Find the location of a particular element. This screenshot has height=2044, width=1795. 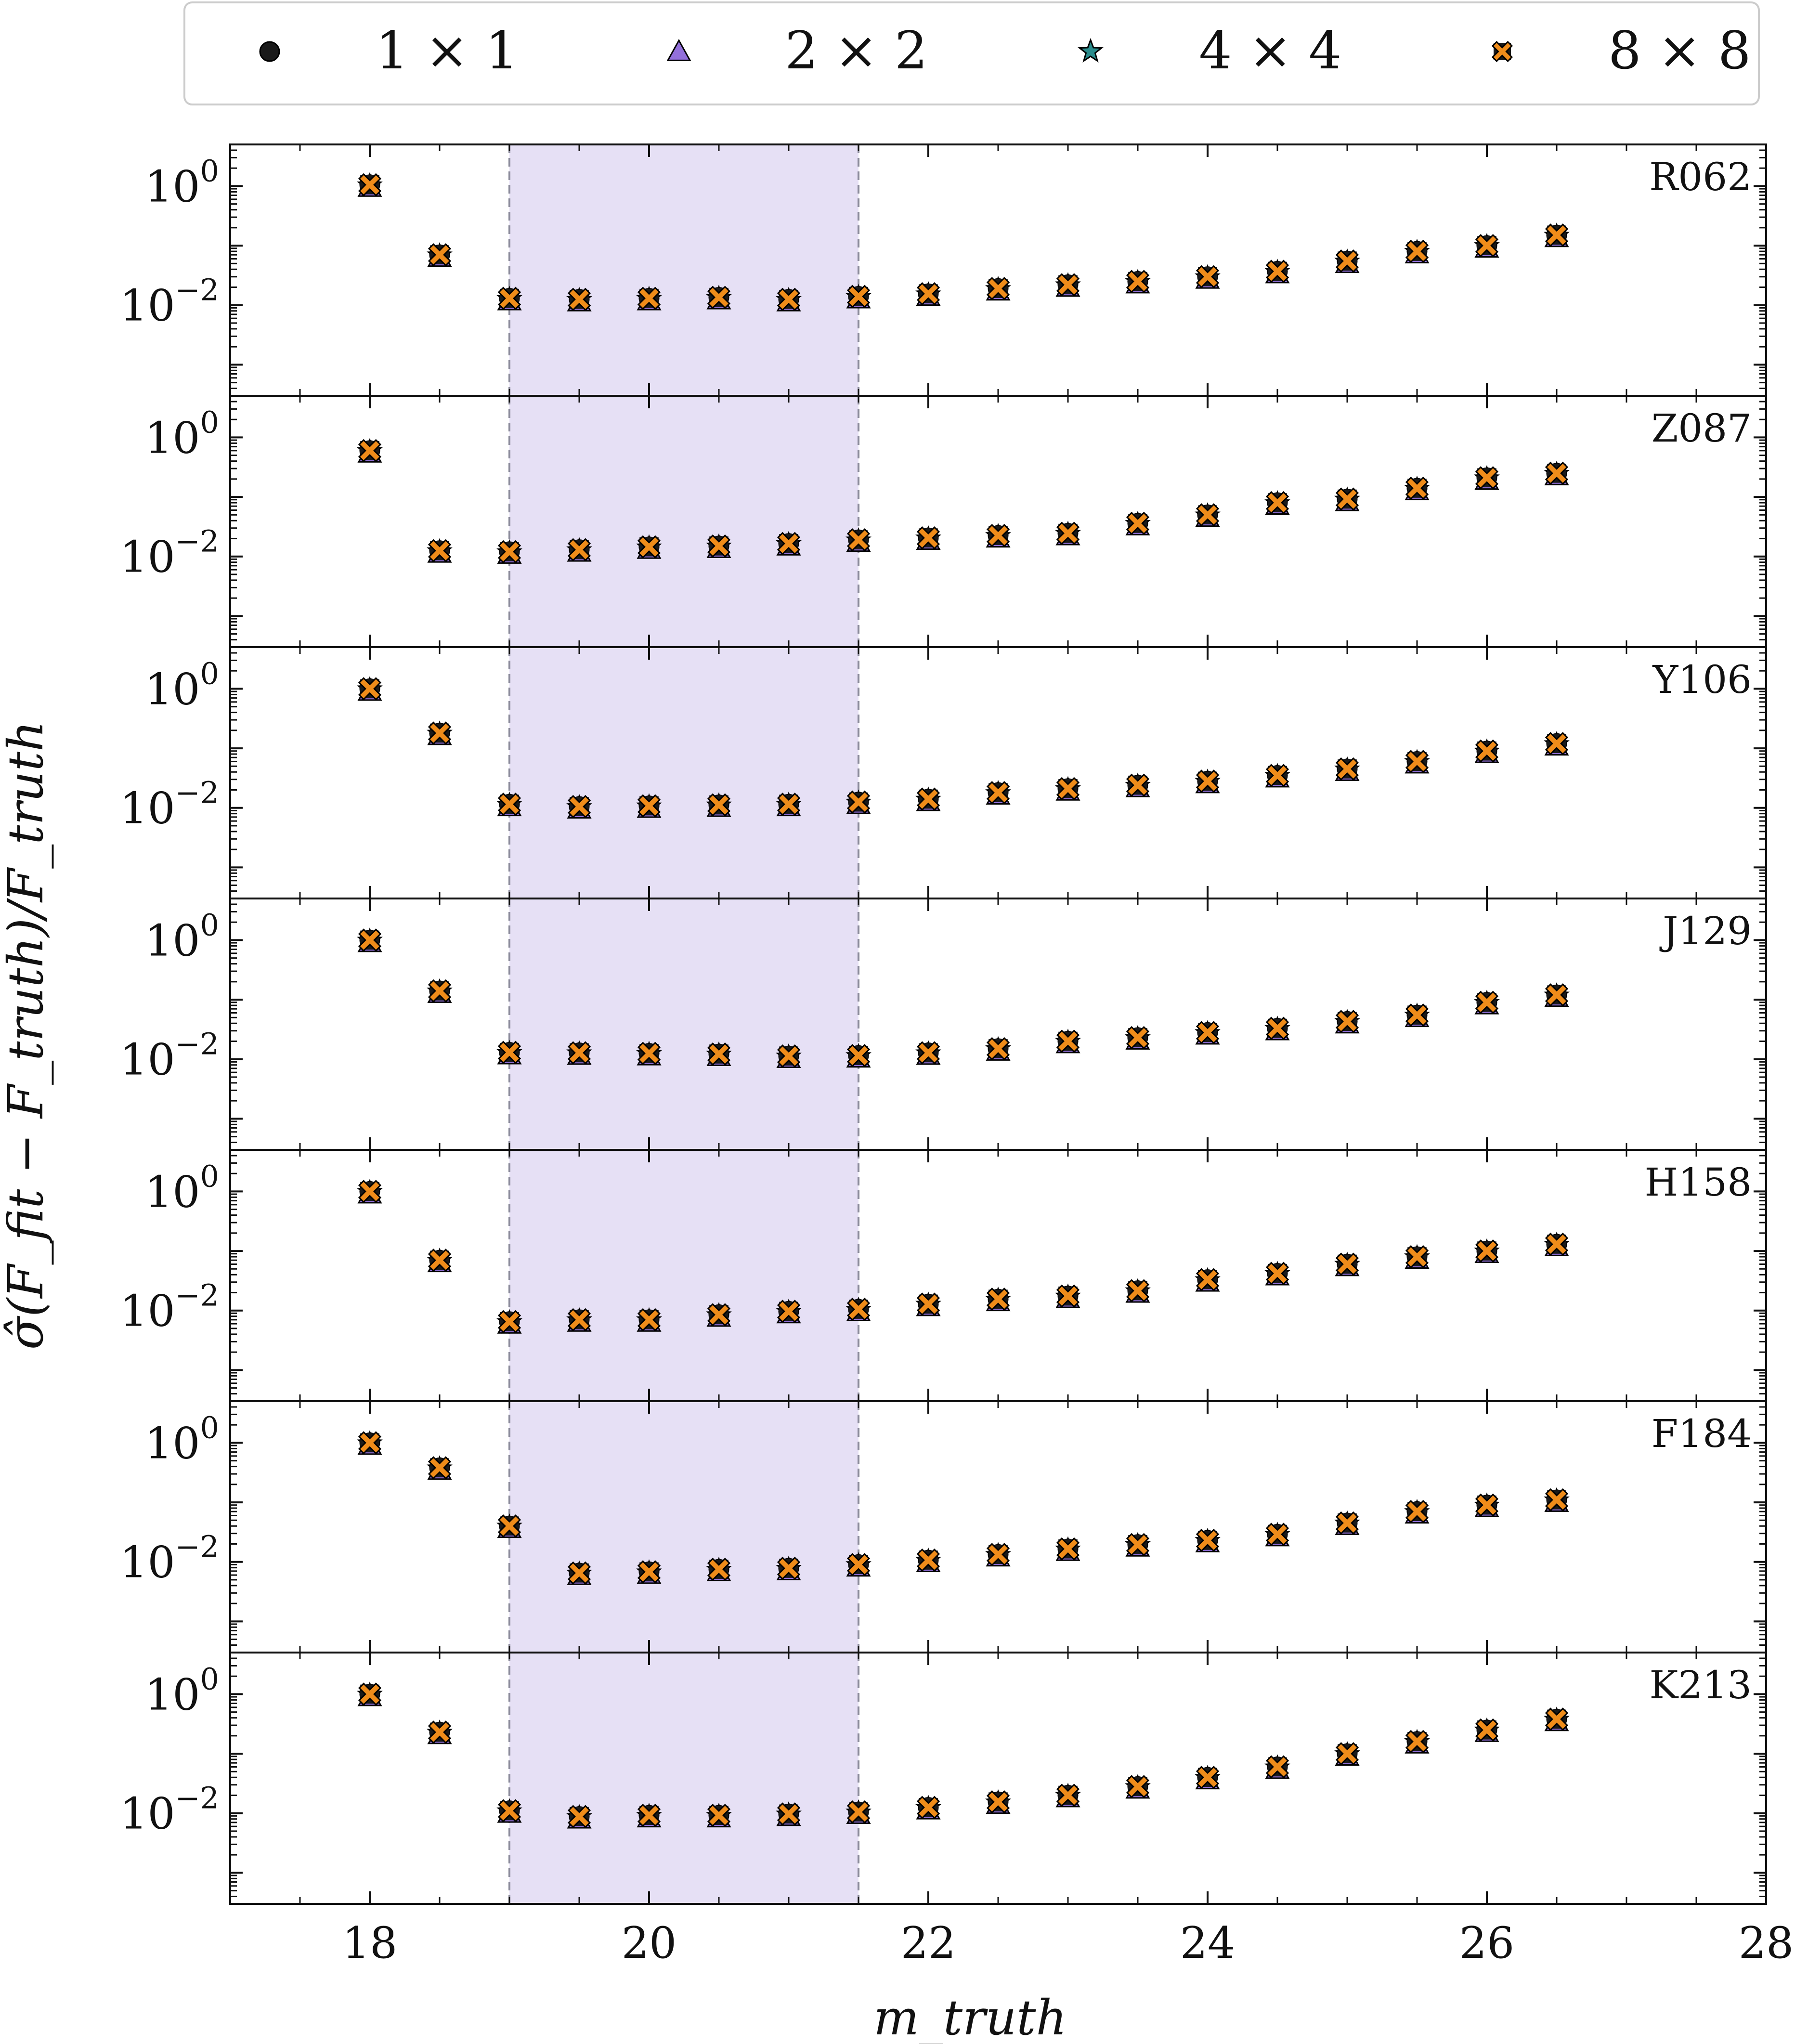

panel-label: Z087 is located at coordinates (1702, 428).